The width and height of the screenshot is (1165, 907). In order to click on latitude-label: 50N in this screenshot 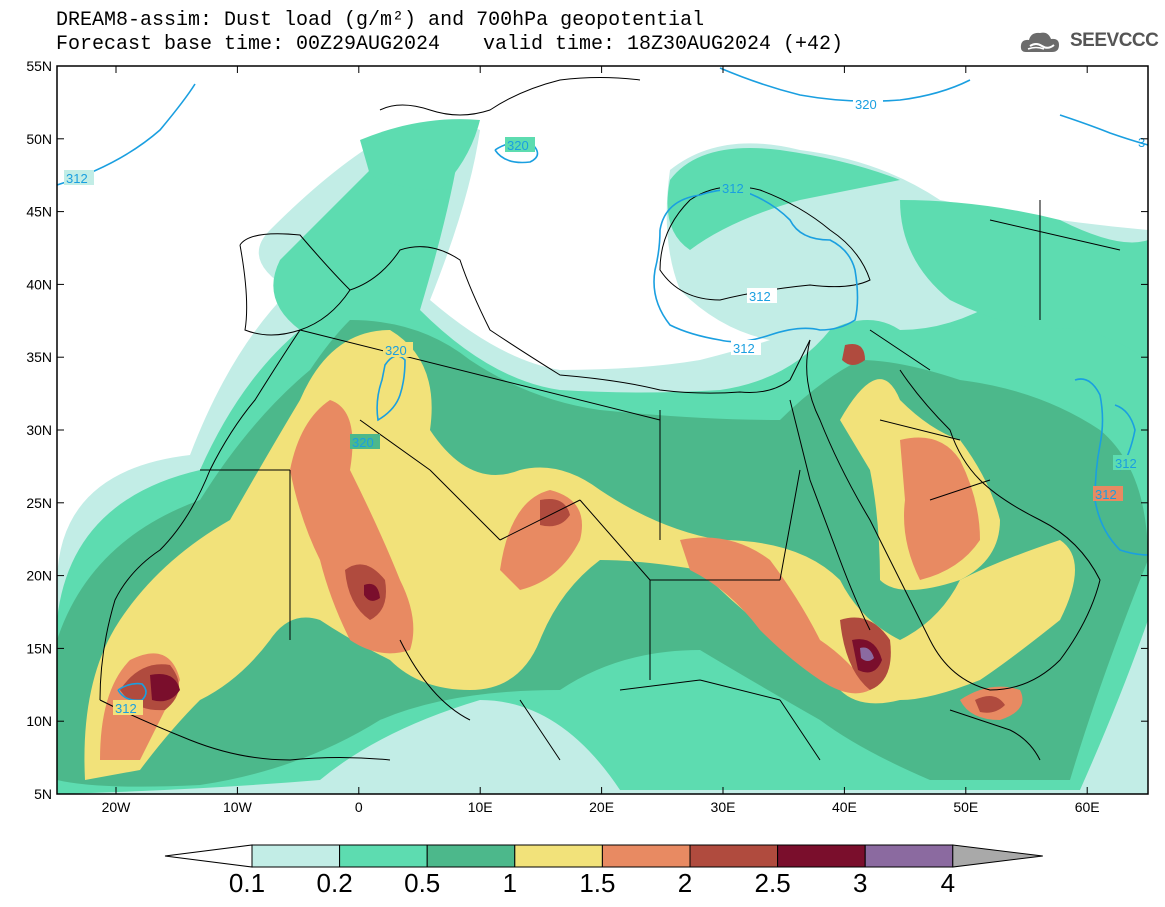, I will do `click(39, 139)`.